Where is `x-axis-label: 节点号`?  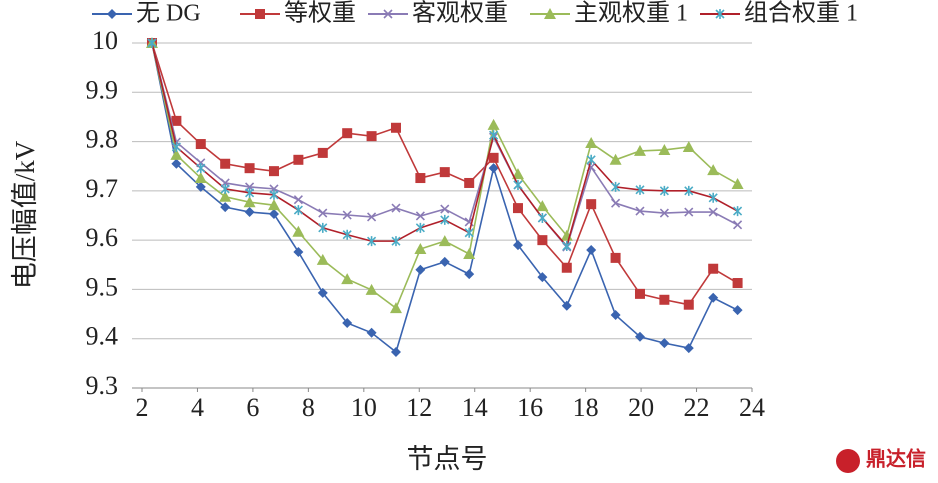
x-axis-label: 节点号 is located at coordinates (447, 459).